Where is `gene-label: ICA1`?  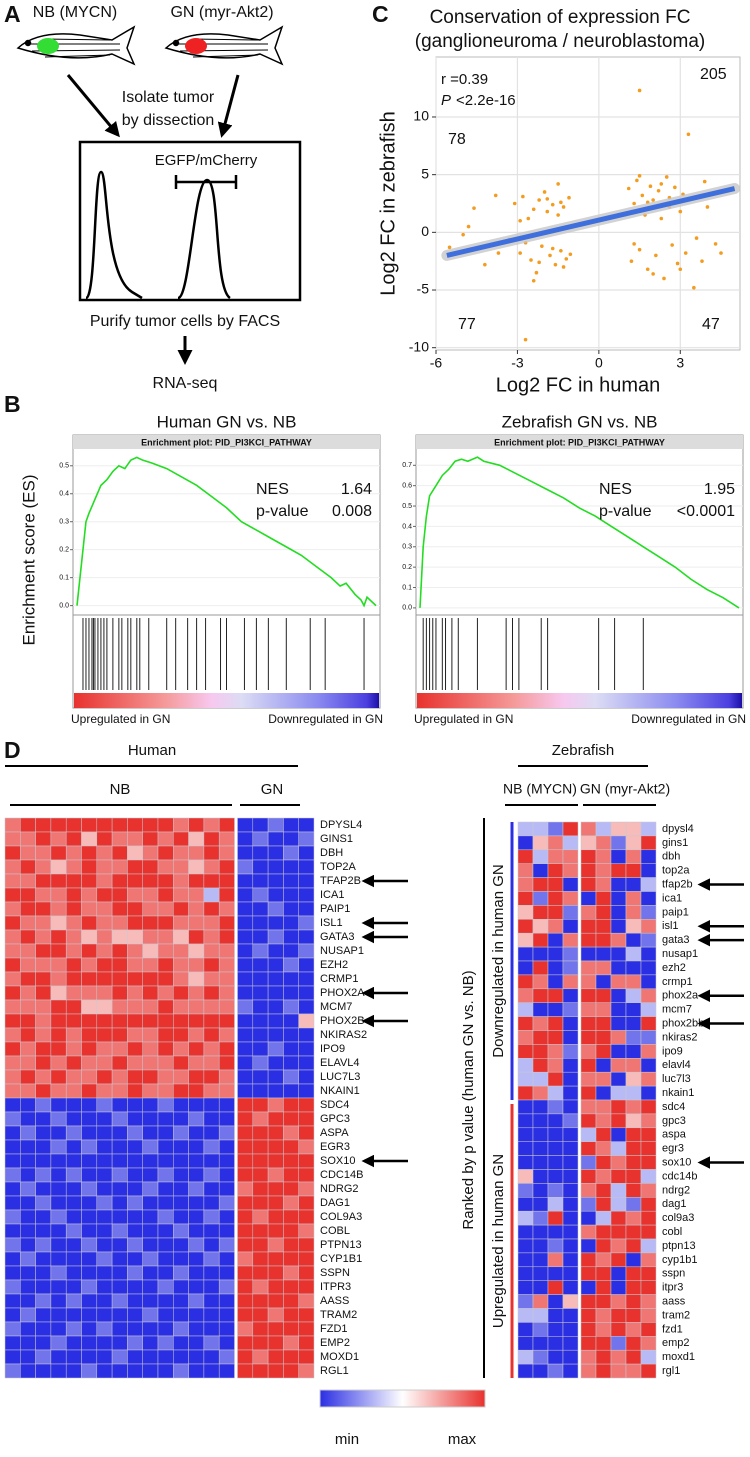
gene-label: ICA1 is located at coordinates (332, 895).